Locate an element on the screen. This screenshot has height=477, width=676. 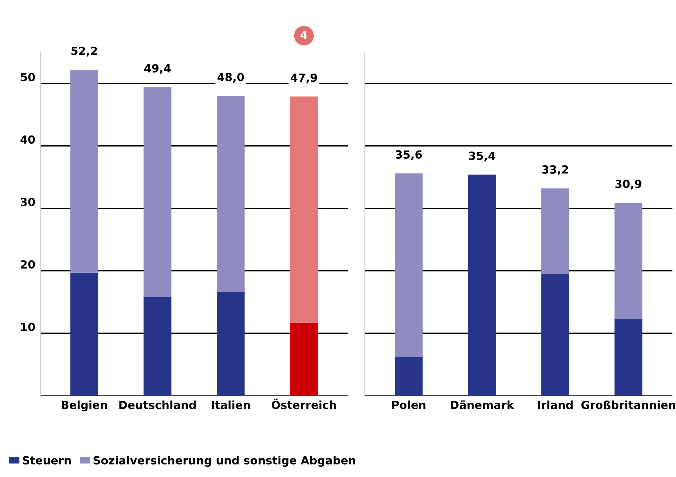
total-label: 49,4 is located at coordinates (157, 69).